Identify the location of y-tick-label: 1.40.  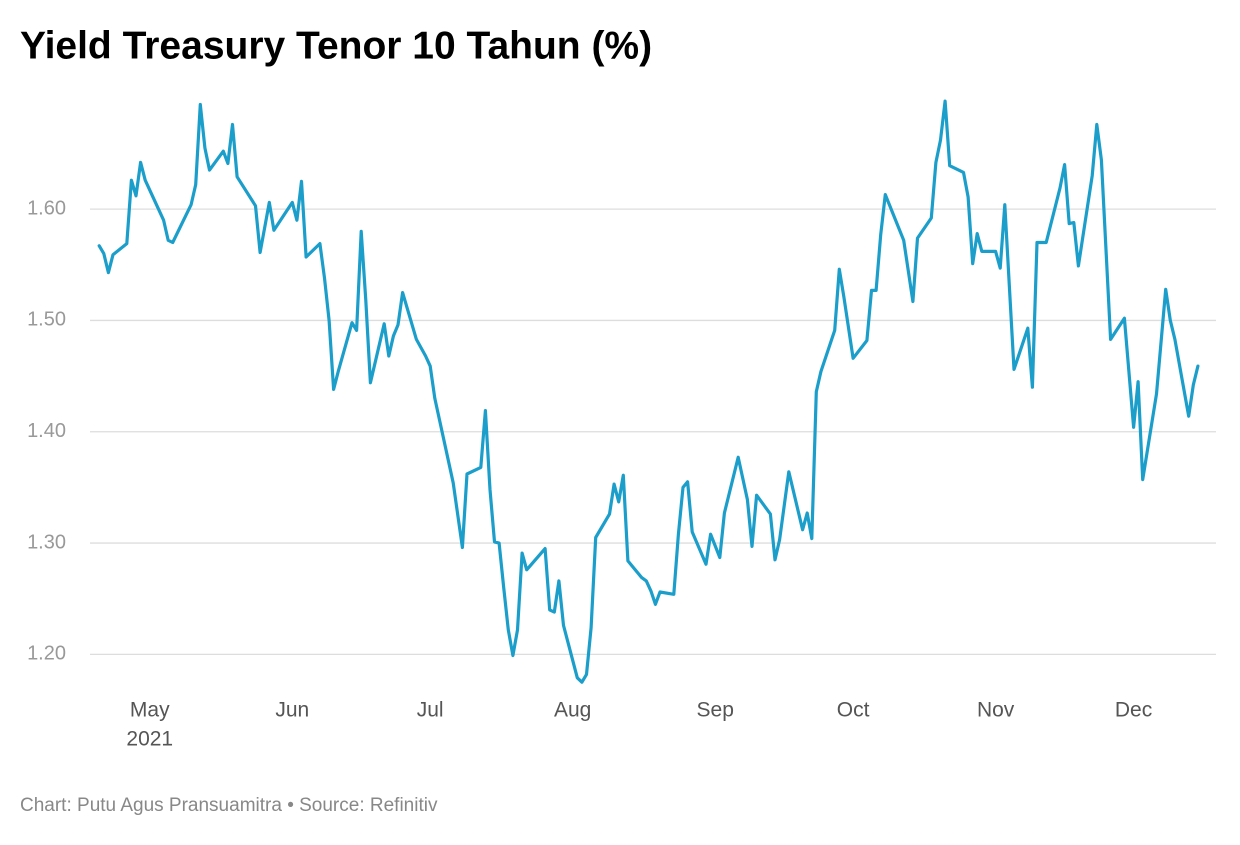
(46, 431).